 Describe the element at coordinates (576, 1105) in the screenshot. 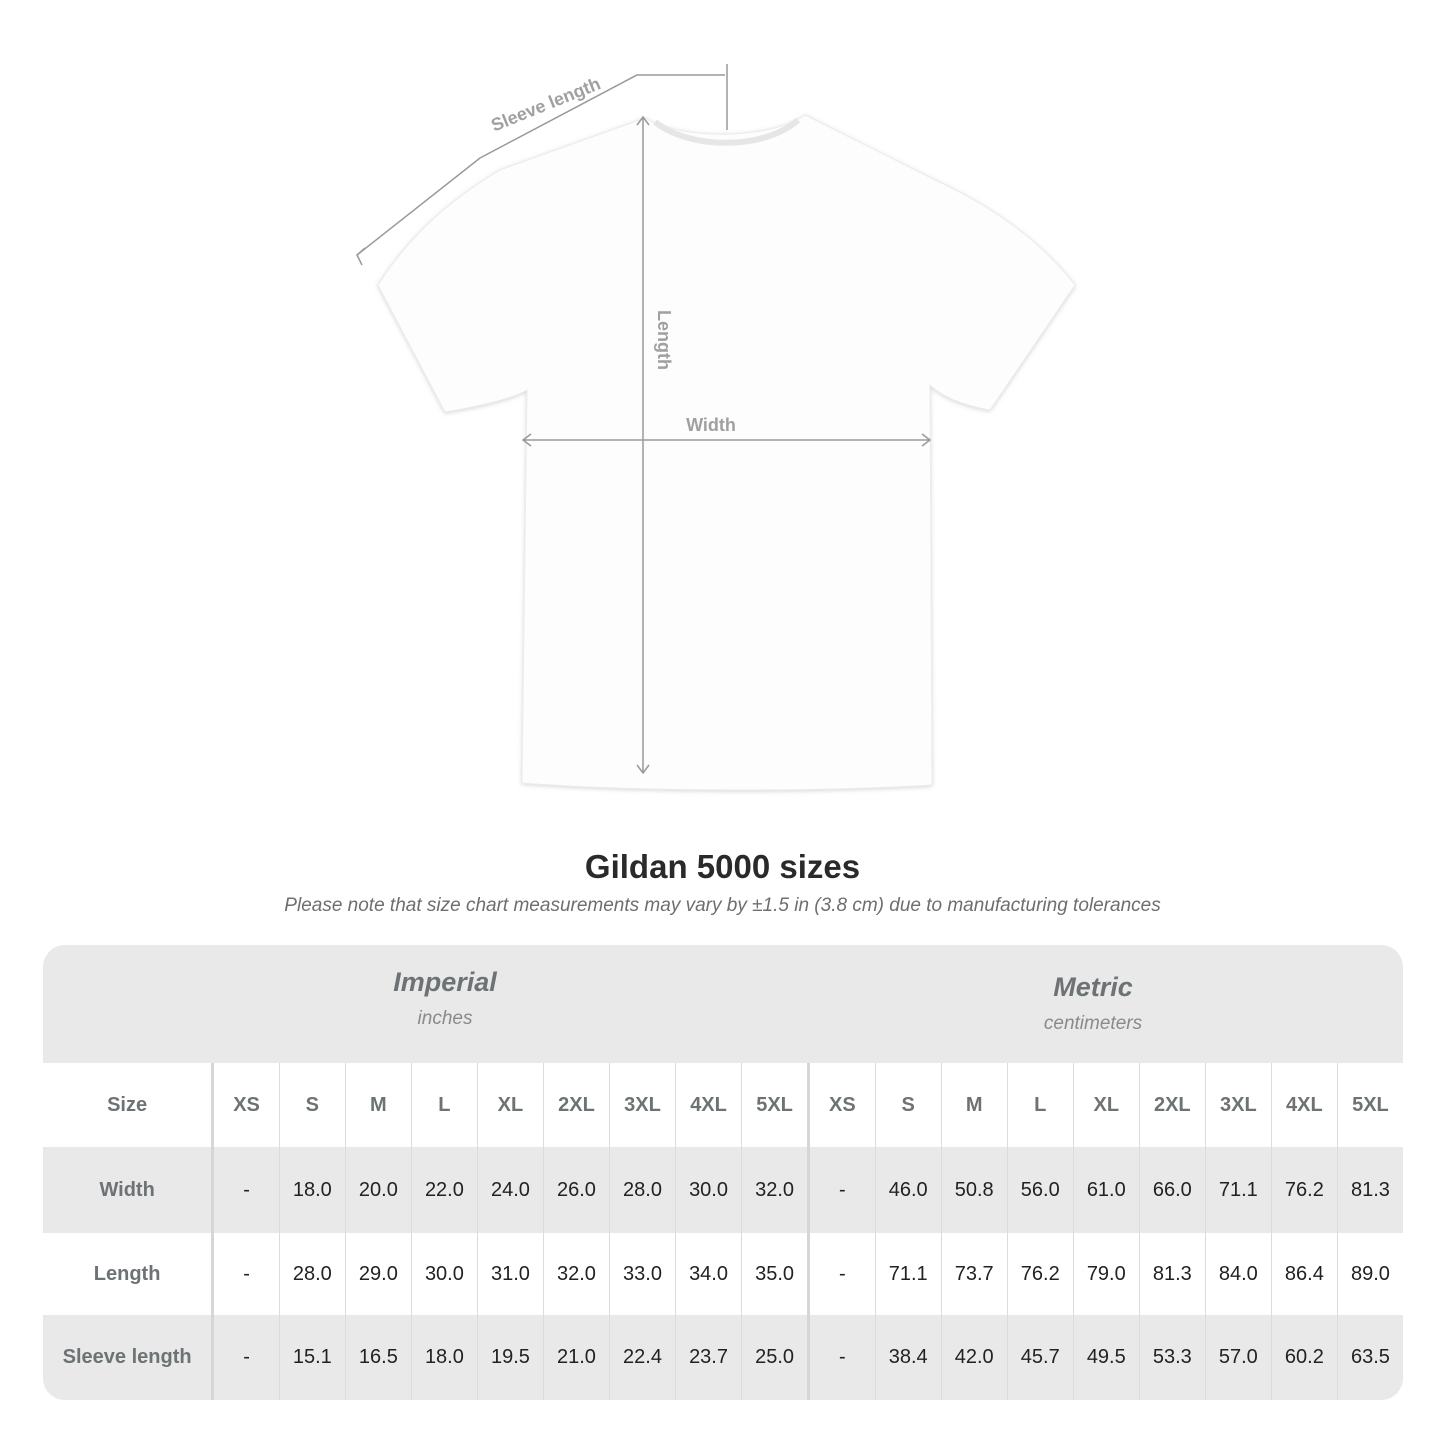

I see `size-header-imperial: 2XL` at that location.